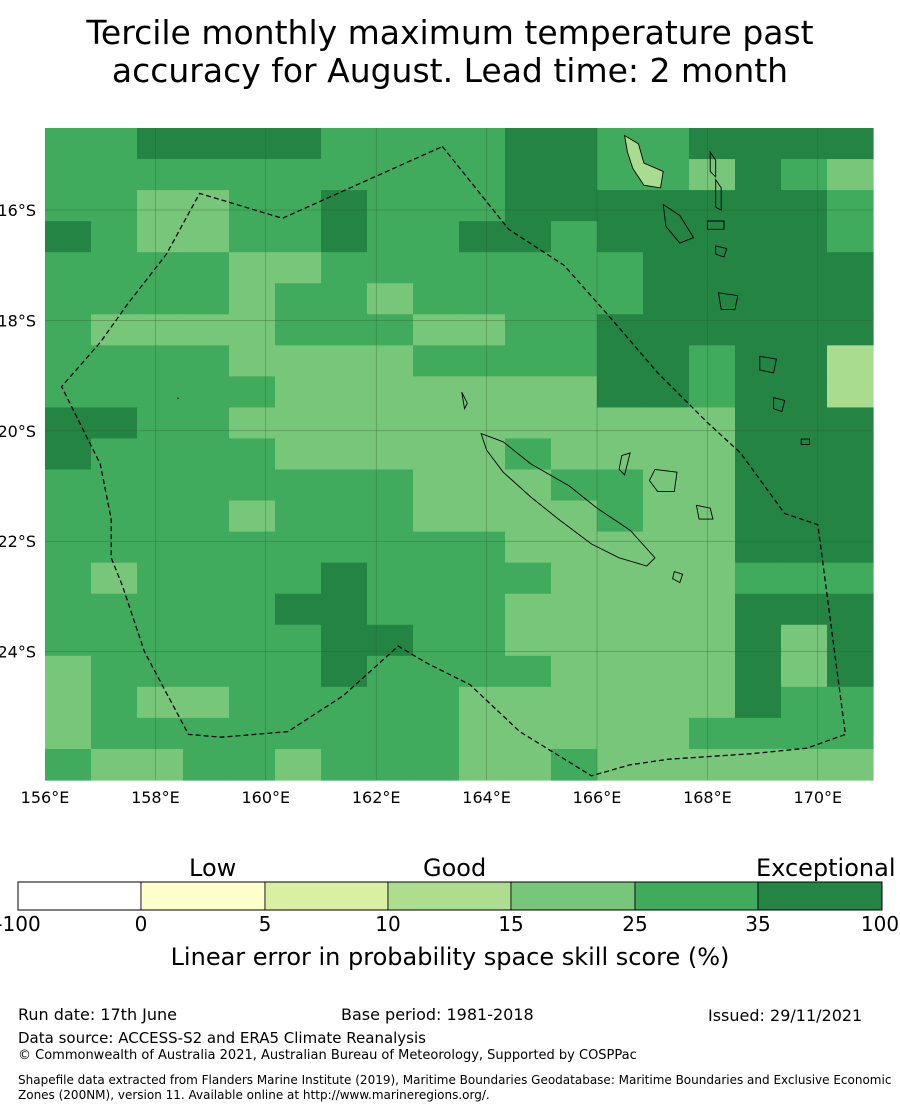  What do you see at coordinates (45, 797) in the screenshot?
I see `longitude-label: 156°E` at bounding box center [45, 797].